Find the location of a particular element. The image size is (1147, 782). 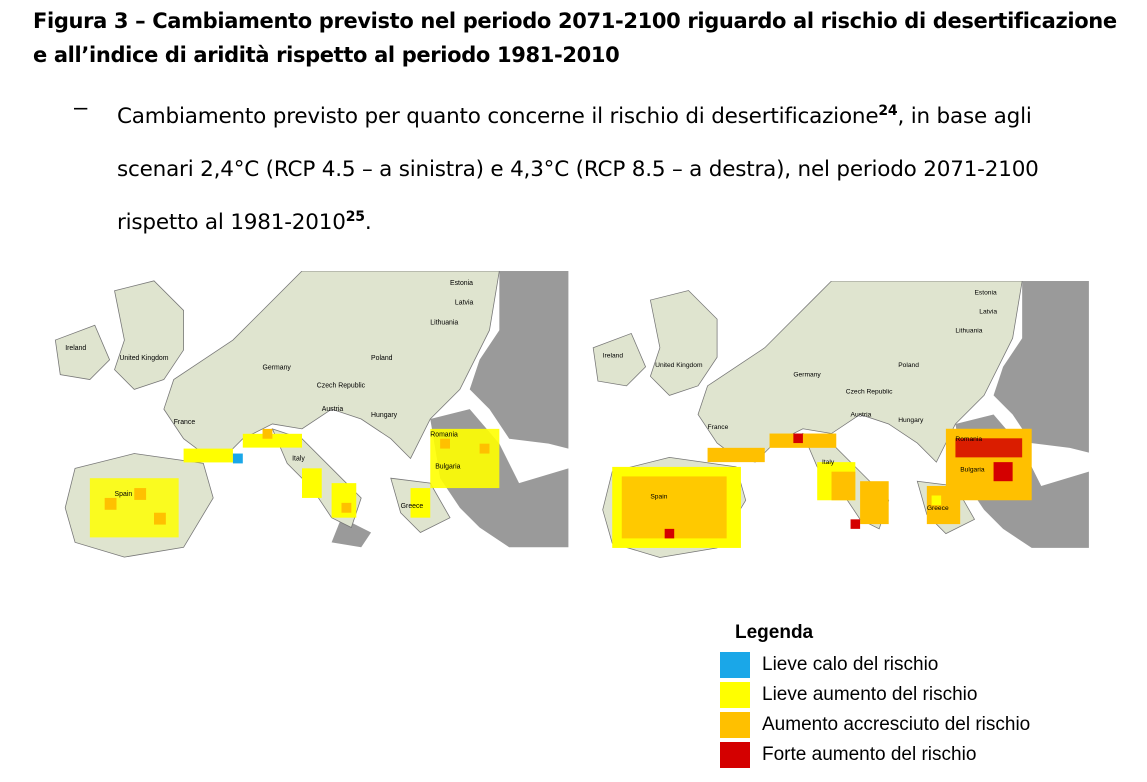

legend-label: Lieve aumento del rischio is located at coordinates (870, 694).